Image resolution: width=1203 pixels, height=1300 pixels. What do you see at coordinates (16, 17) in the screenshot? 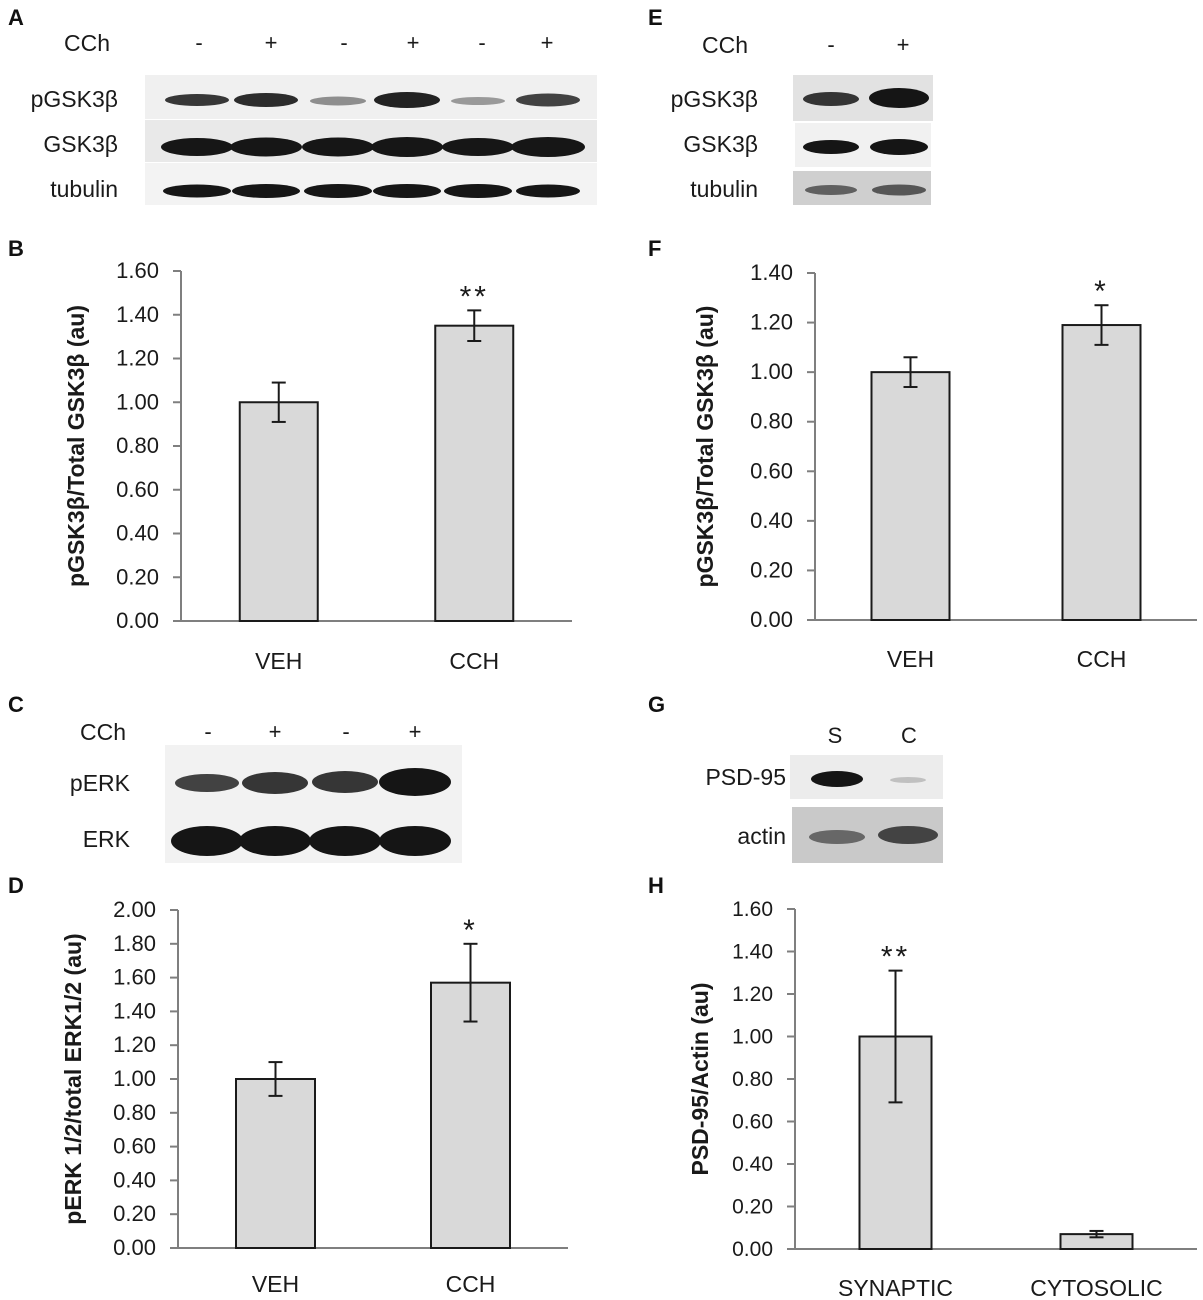
I see `panel-letter-a: A` at bounding box center [16, 17].